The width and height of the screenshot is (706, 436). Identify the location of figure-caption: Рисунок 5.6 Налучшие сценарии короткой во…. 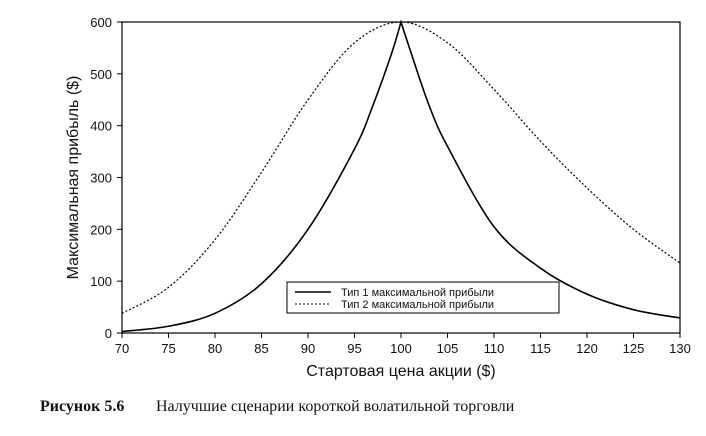
(277, 407).